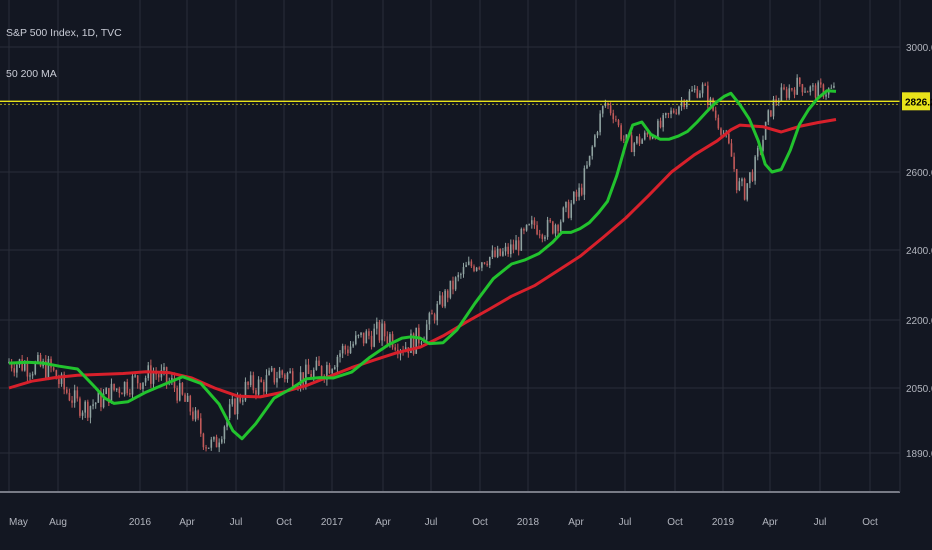 This screenshot has height=550, width=932. What do you see at coordinates (64, 33) in the screenshot?
I see `symbol-legend: S&P 500 Index, 1D, TVC` at bounding box center [64, 33].